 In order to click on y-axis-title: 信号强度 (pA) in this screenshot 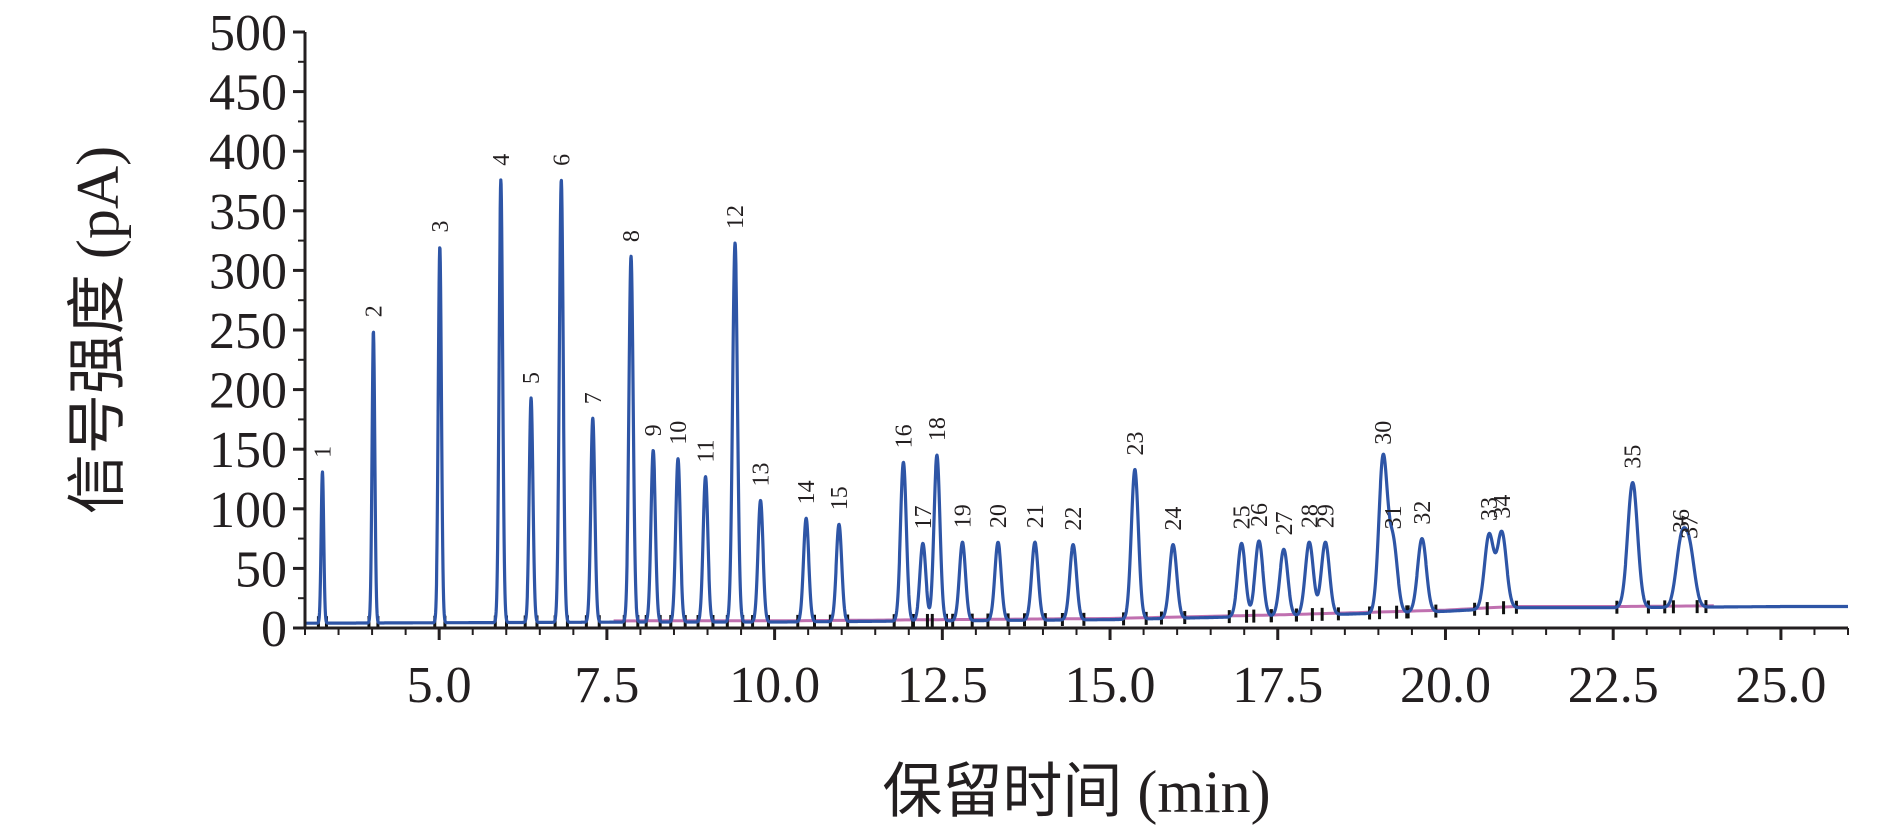, I will do `click(98, 330)`.